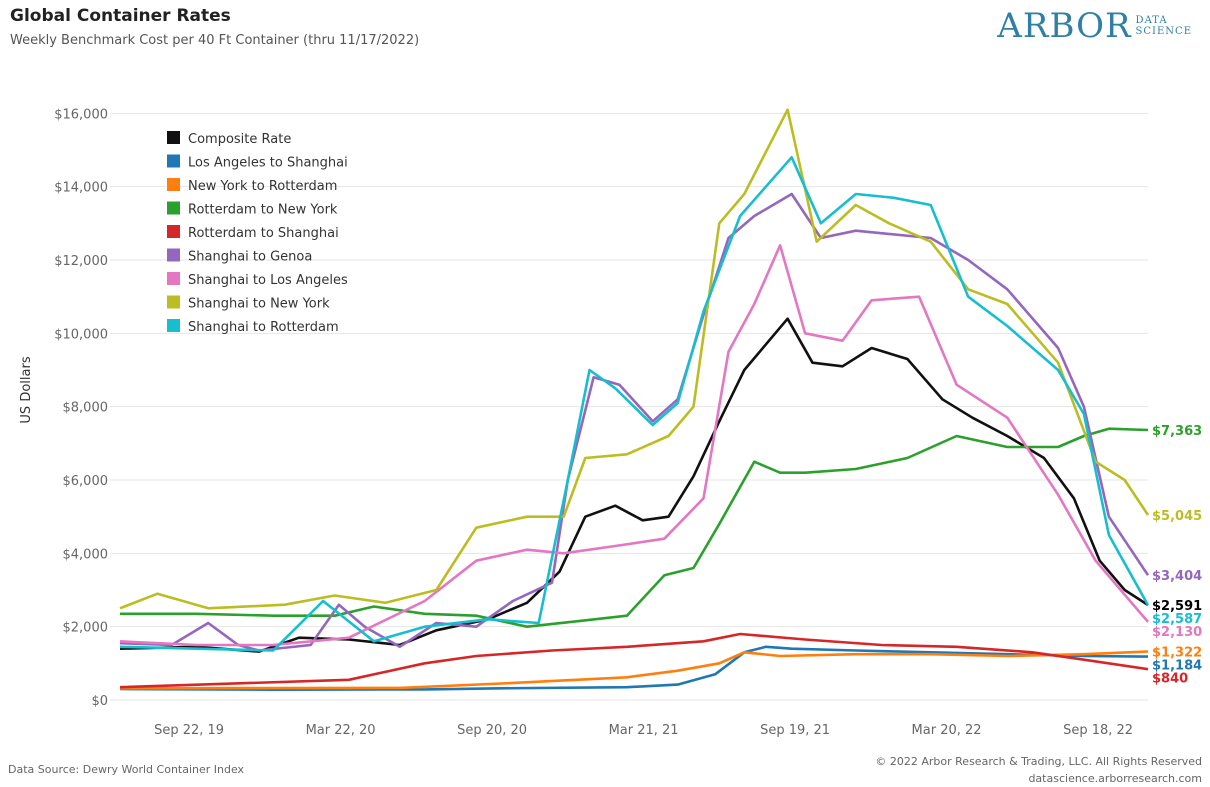  Describe the element at coordinates (263, 233) in the screenshot. I see `legend-entry: Rotterdam to Shanghai` at that location.